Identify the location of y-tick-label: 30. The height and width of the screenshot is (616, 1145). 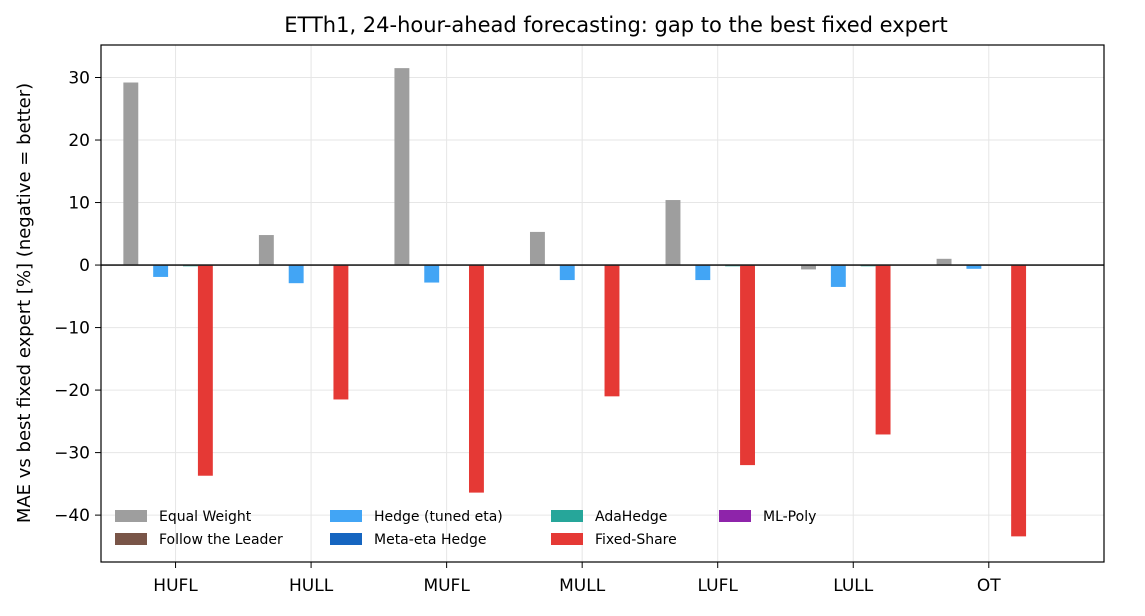
(79, 79).